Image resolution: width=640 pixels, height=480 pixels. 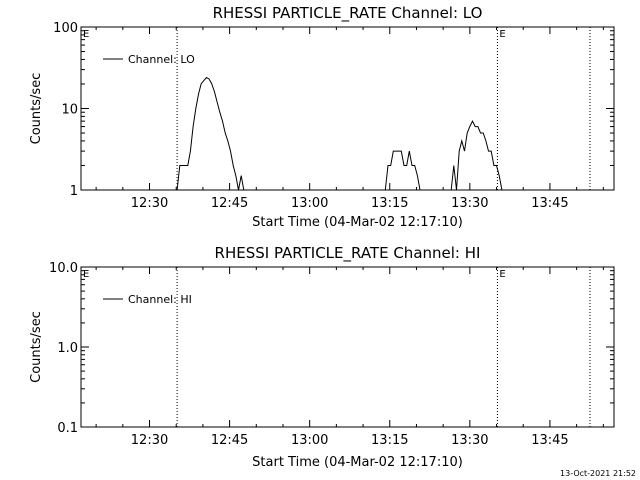 What do you see at coordinates (355, 133) in the screenshot?
I see `series-line-lo` at bounding box center [355, 133].